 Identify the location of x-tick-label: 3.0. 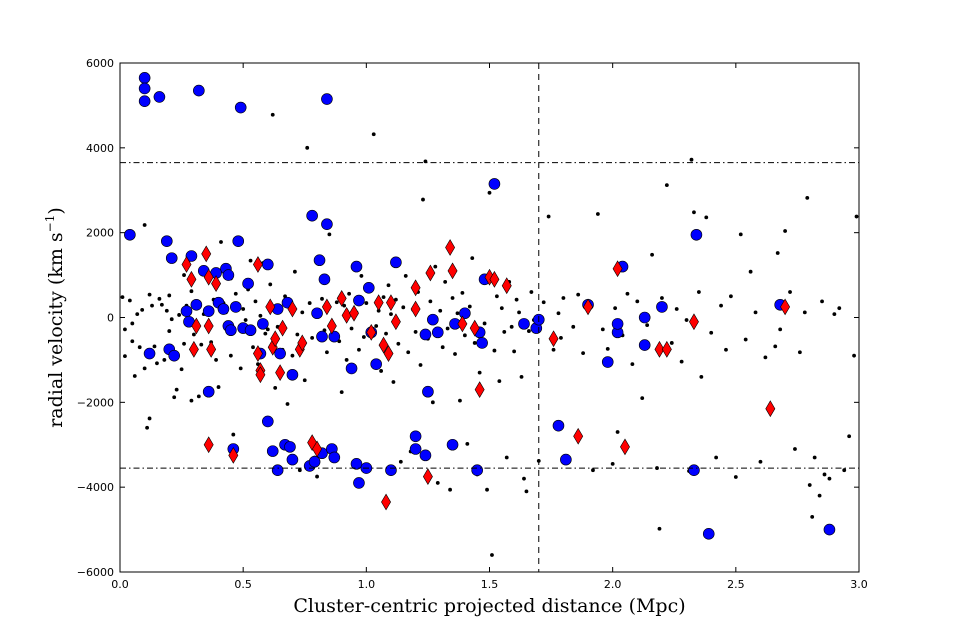
(859, 584).